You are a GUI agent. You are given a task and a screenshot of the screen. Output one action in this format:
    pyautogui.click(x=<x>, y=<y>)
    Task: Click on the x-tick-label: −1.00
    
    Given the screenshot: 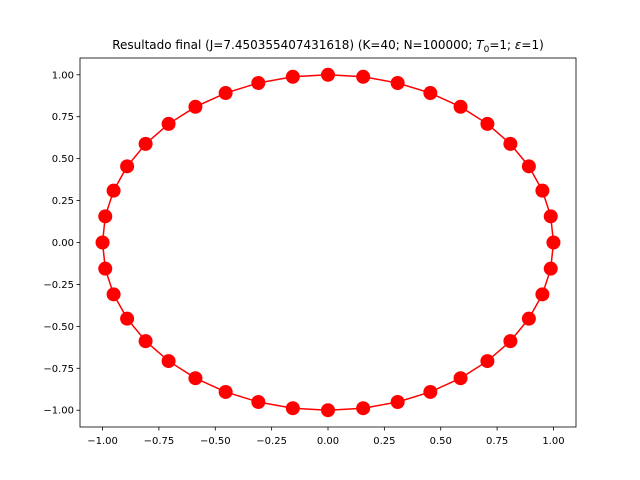 What is the action you would take?
    pyautogui.click(x=102, y=441)
    